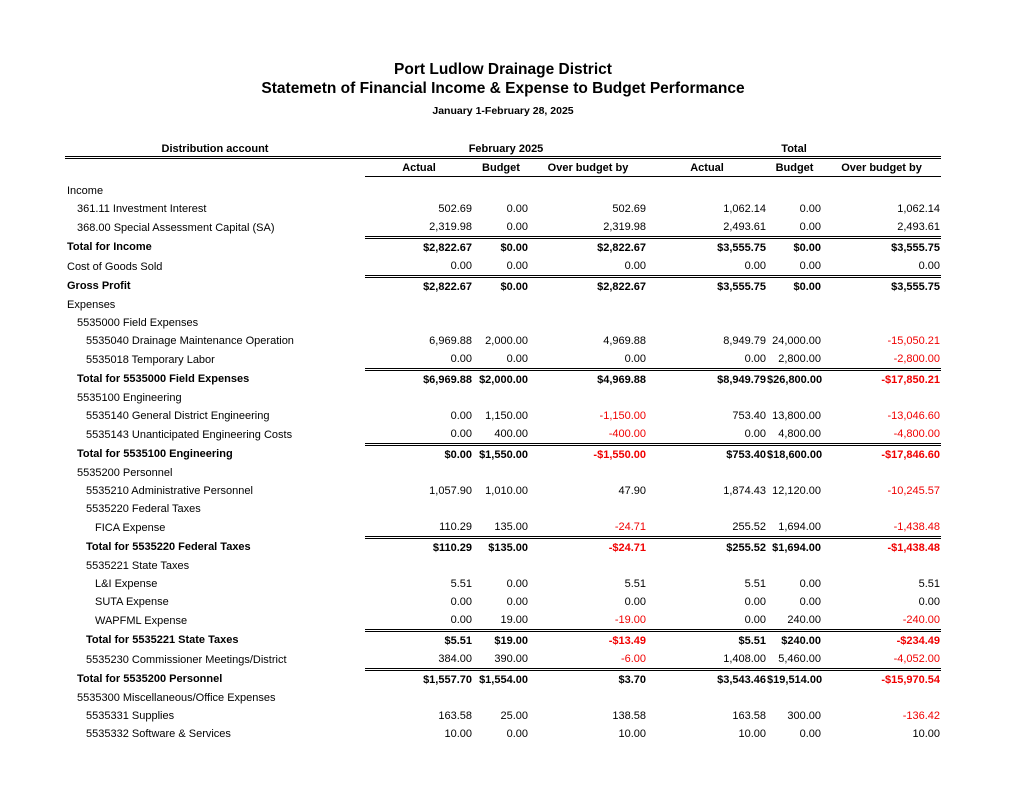 This screenshot has height=791, width=1024. I want to click on amount-cell: $110.29, so click(419, 546).